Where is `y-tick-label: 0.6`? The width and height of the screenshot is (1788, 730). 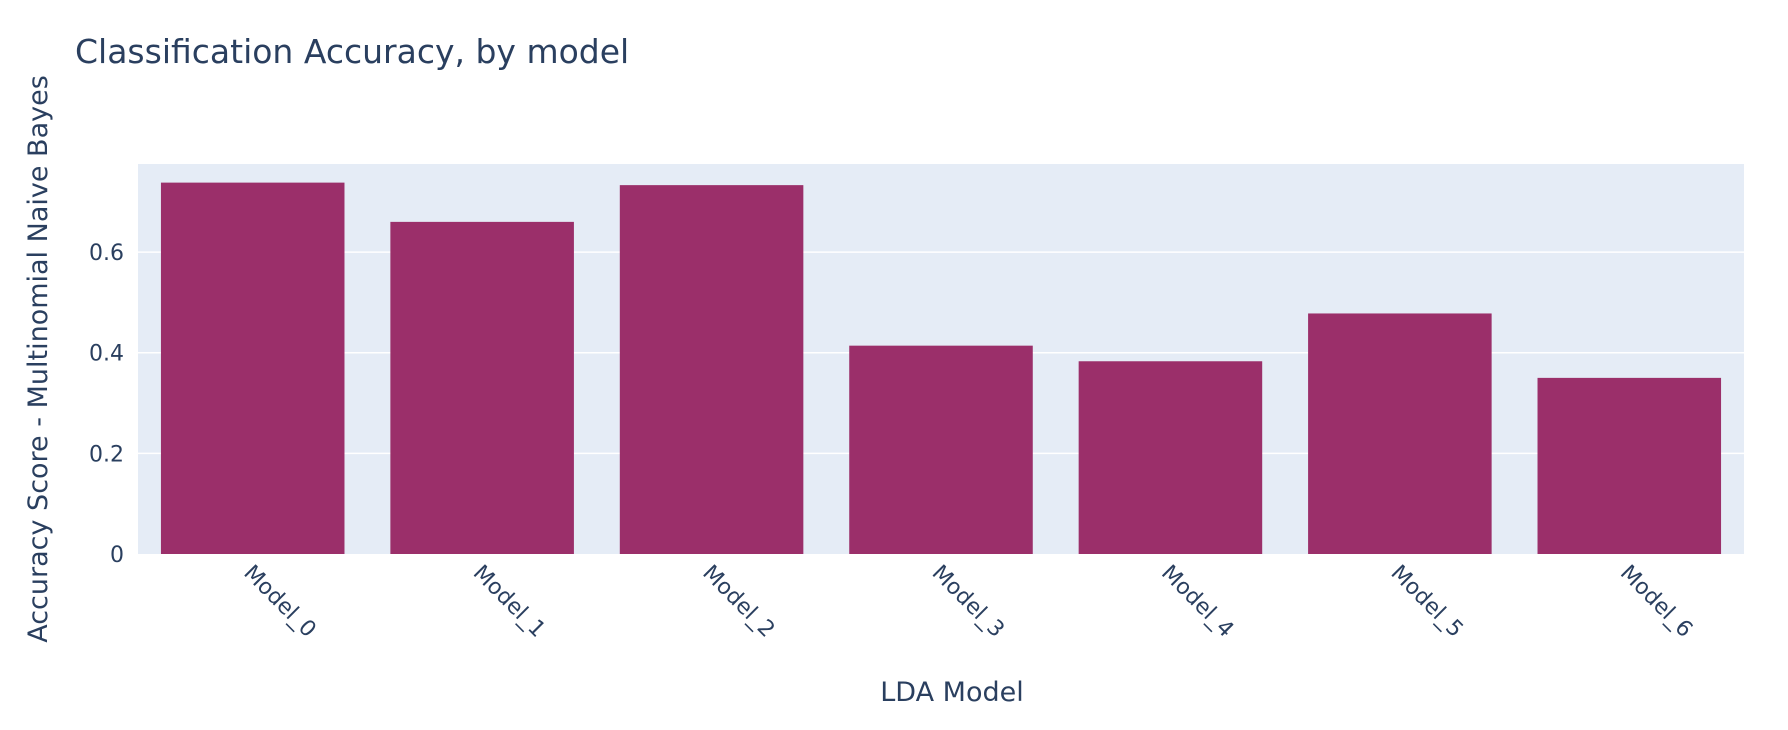 y-tick-label: 0.6 is located at coordinates (106, 253).